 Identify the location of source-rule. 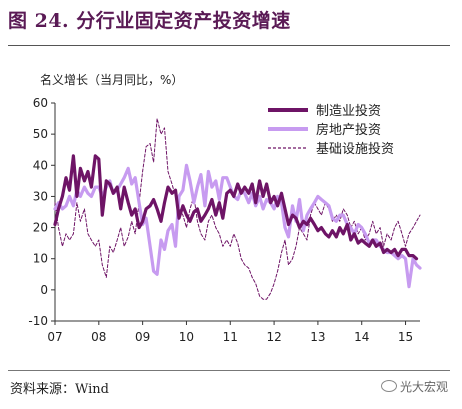
(229, 370).